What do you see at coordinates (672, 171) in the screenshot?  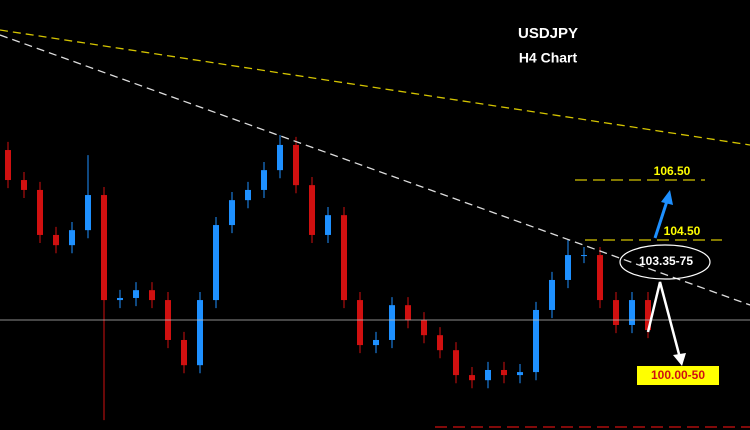 I see `level-label: 106.50` at bounding box center [672, 171].